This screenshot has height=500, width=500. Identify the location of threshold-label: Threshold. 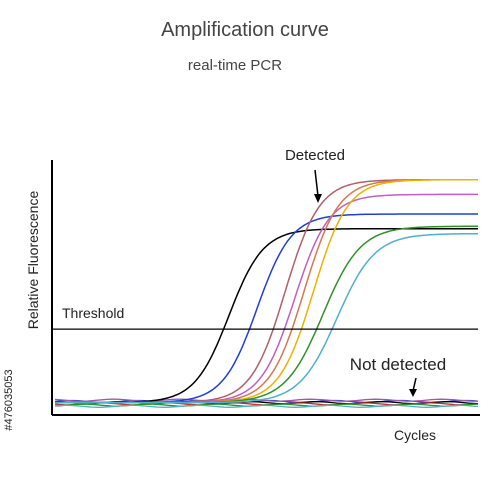
(93, 313).